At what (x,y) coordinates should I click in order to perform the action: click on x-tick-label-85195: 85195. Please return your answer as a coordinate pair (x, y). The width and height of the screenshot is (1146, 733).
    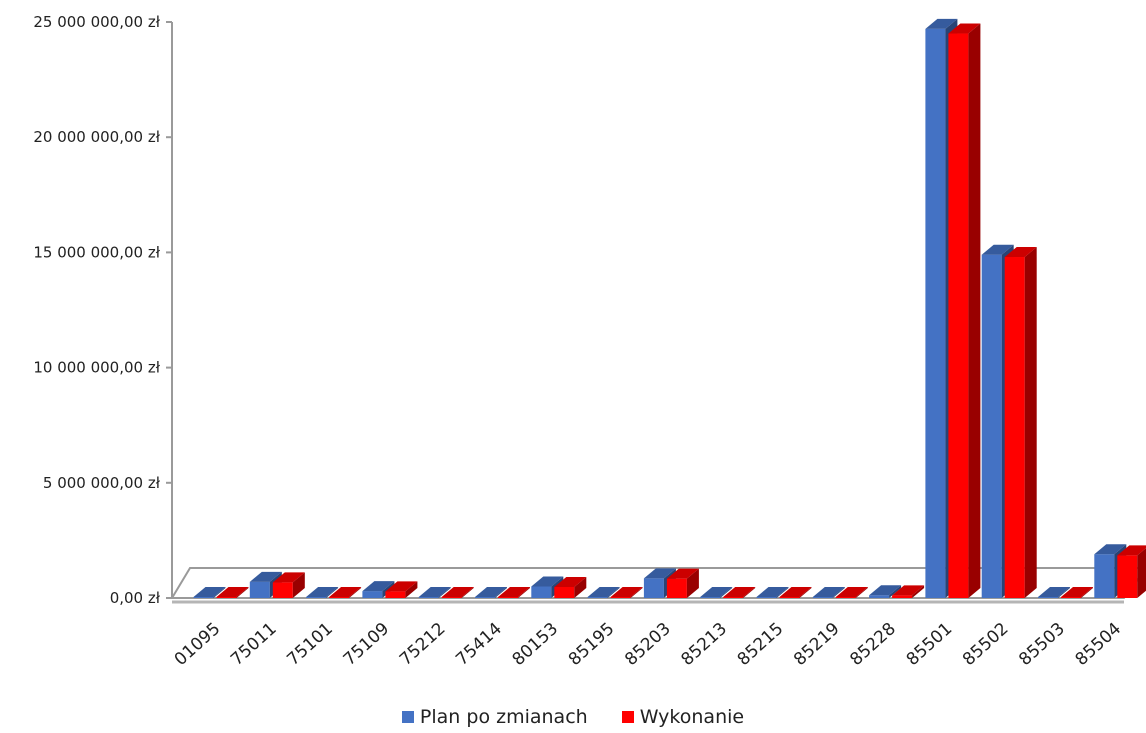
    Looking at the image, I should click on (592, 644).